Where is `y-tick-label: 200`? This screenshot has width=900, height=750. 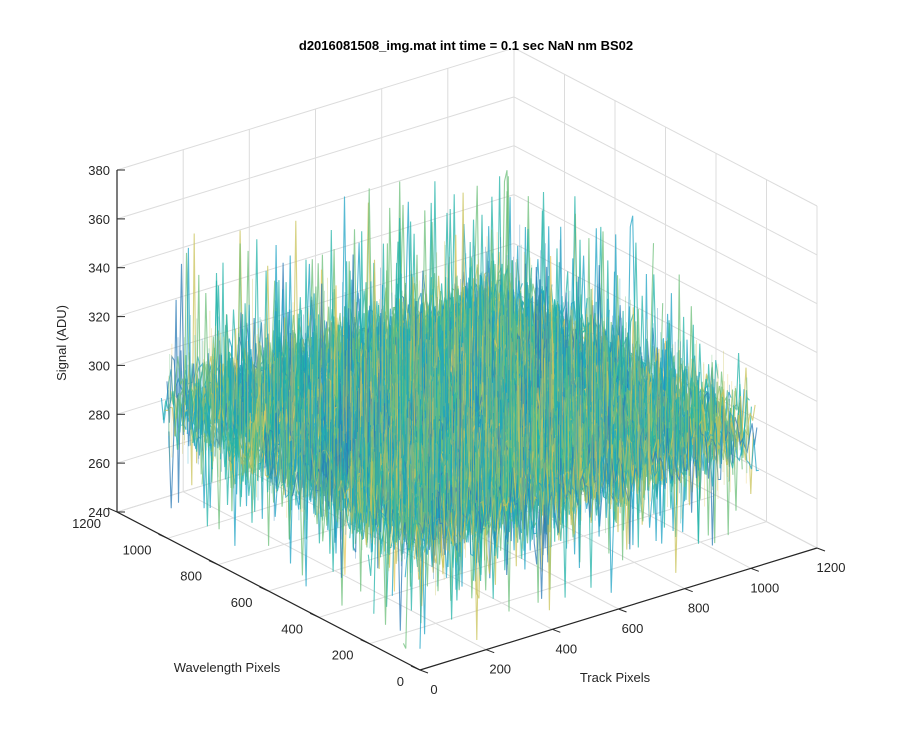 y-tick-label: 200 is located at coordinates (343, 655).